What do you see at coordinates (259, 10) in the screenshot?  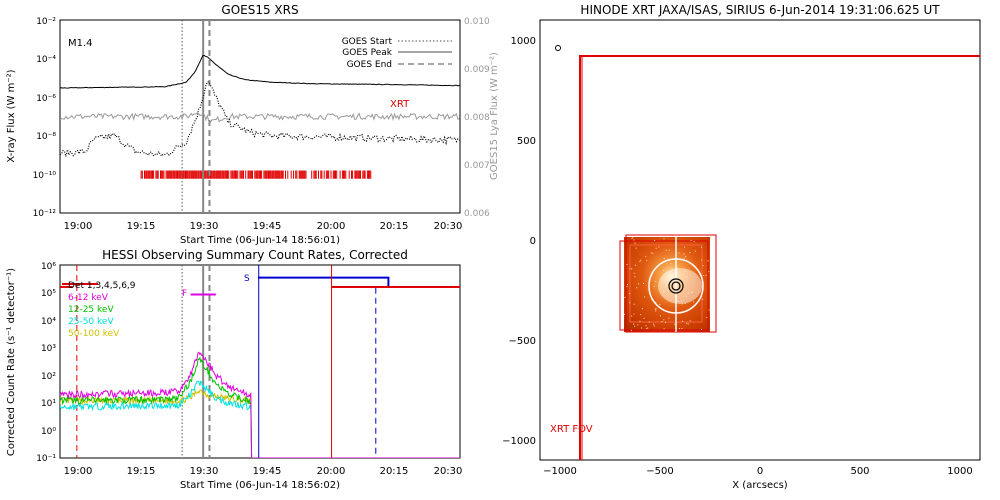 I see `goes-title: GOES15 XRS` at bounding box center [259, 10].